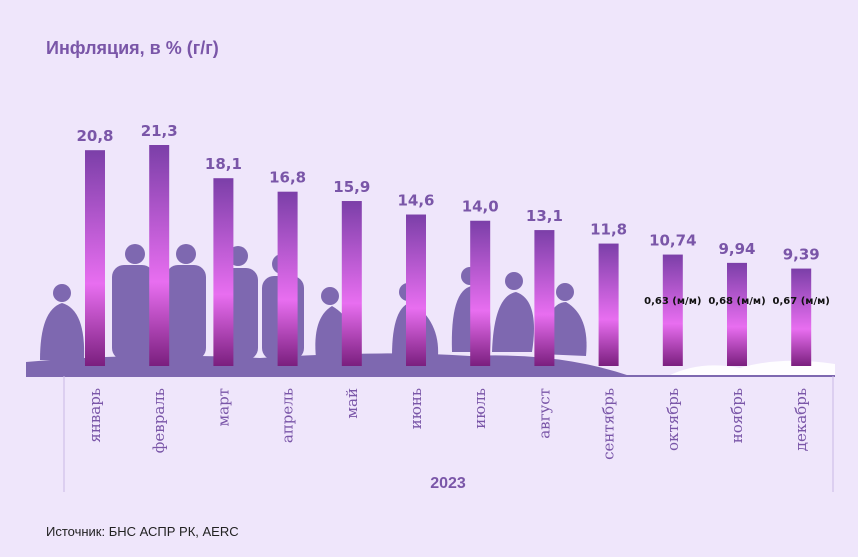 This screenshot has width=858, height=557. What do you see at coordinates (544, 216) in the screenshot?
I see `value-label-8: 13,1` at bounding box center [544, 216].